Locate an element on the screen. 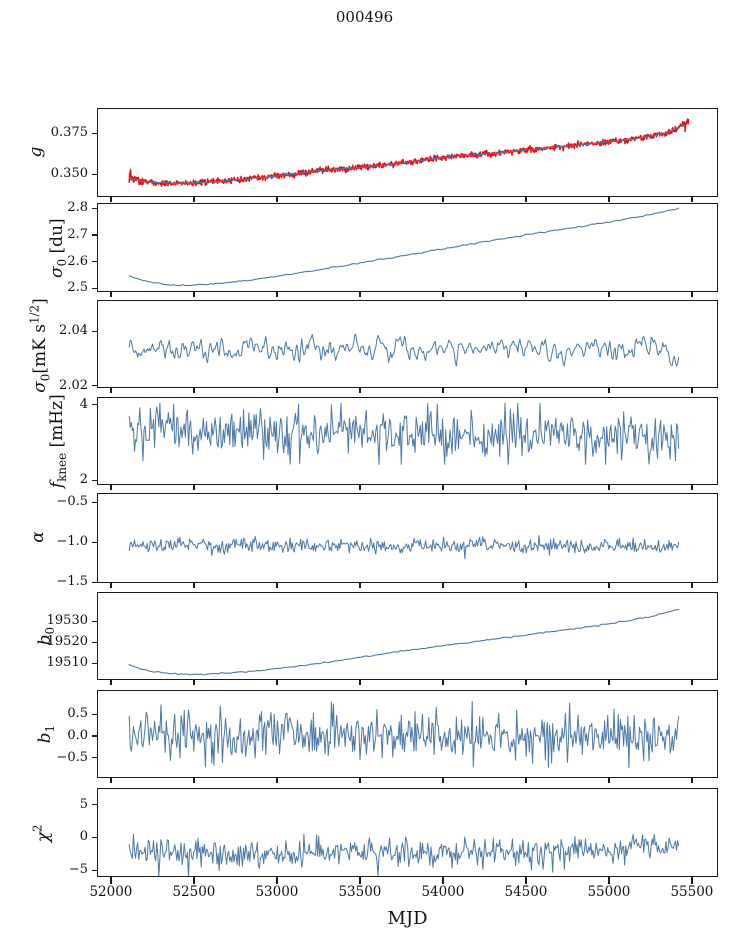  y-tick-label: 2.04 is located at coordinates (73, 331).